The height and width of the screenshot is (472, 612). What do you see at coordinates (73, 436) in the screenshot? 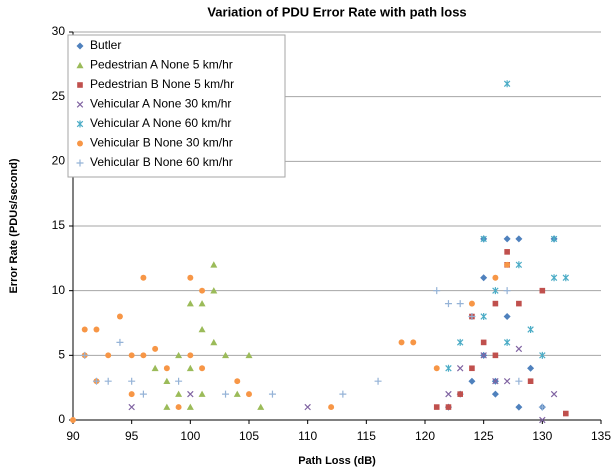
I see `x-tick-label: 90` at bounding box center [73, 436].